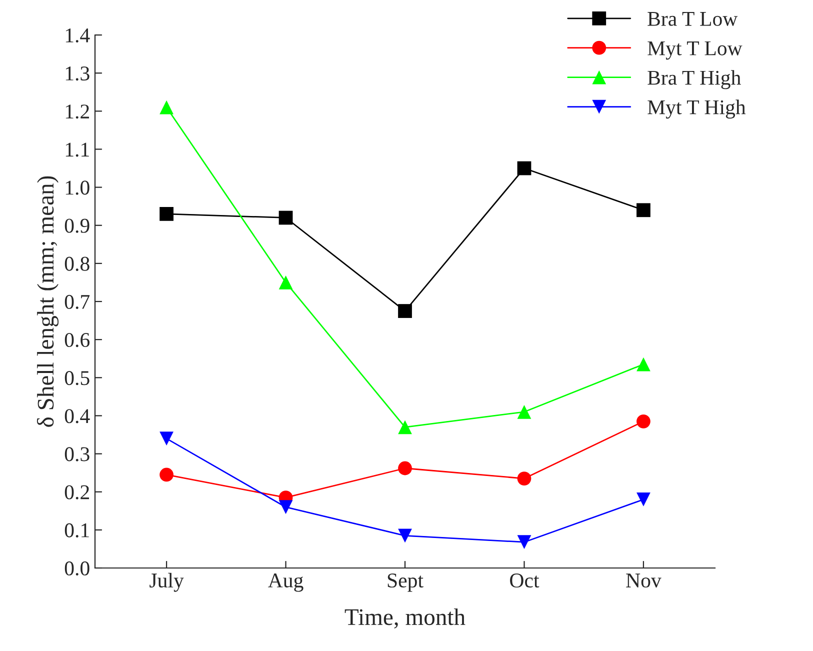 This screenshot has height=651, width=813. I want to click on legend-label: Bra T Low, so click(693, 19).